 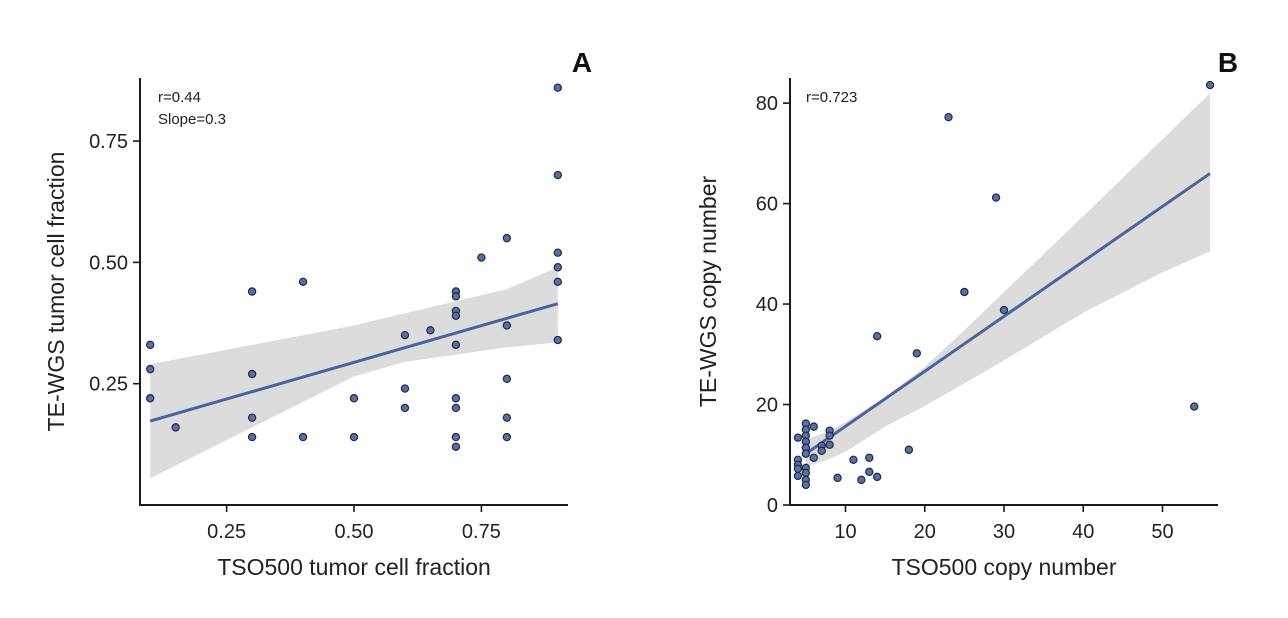 What do you see at coordinates (708, 291) in the screenshot?
I see `panel-b-y-axis-title: TE-WGS copy number` at bounding box center [708, 291].